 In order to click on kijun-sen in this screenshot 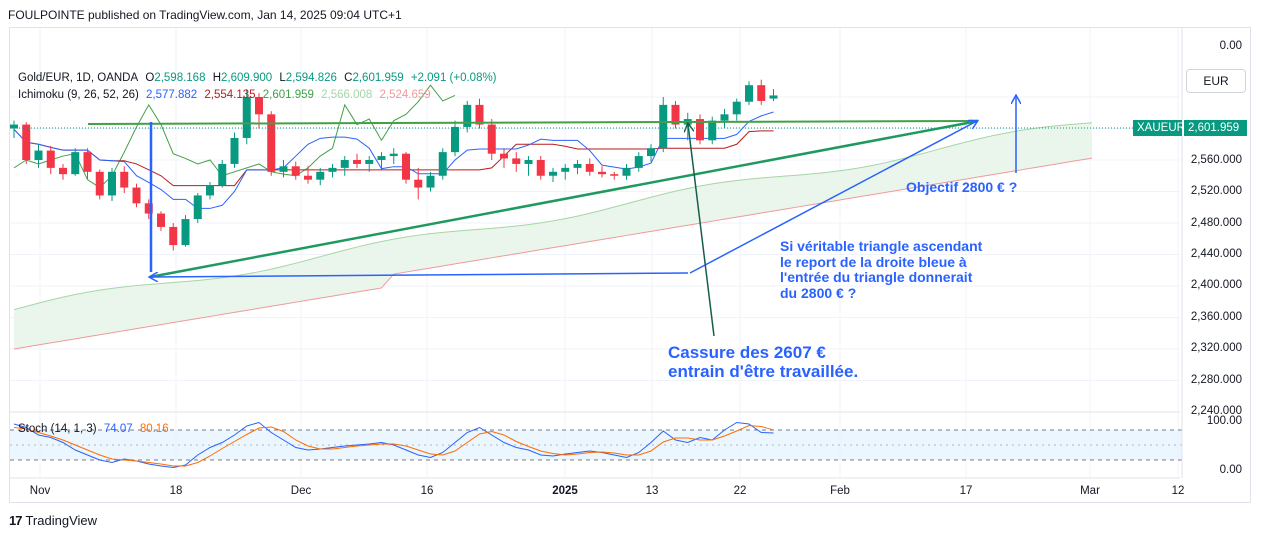, I will do `click(393, 157)`.